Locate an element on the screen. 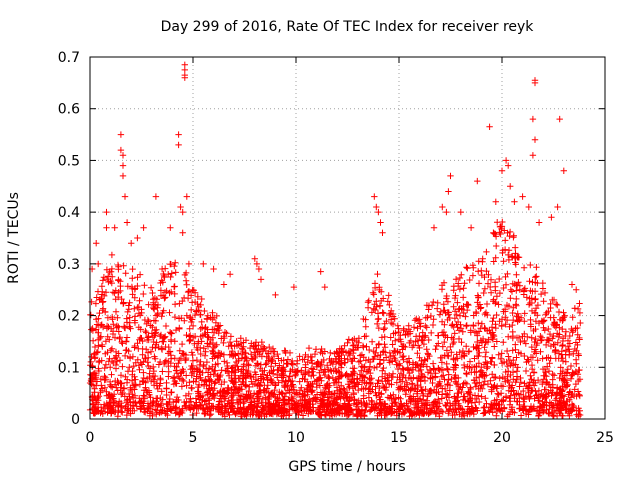 The height and width of the screenshot is (480, 640). y-tick-label: 0.3 is located at coordinates (69, 265).